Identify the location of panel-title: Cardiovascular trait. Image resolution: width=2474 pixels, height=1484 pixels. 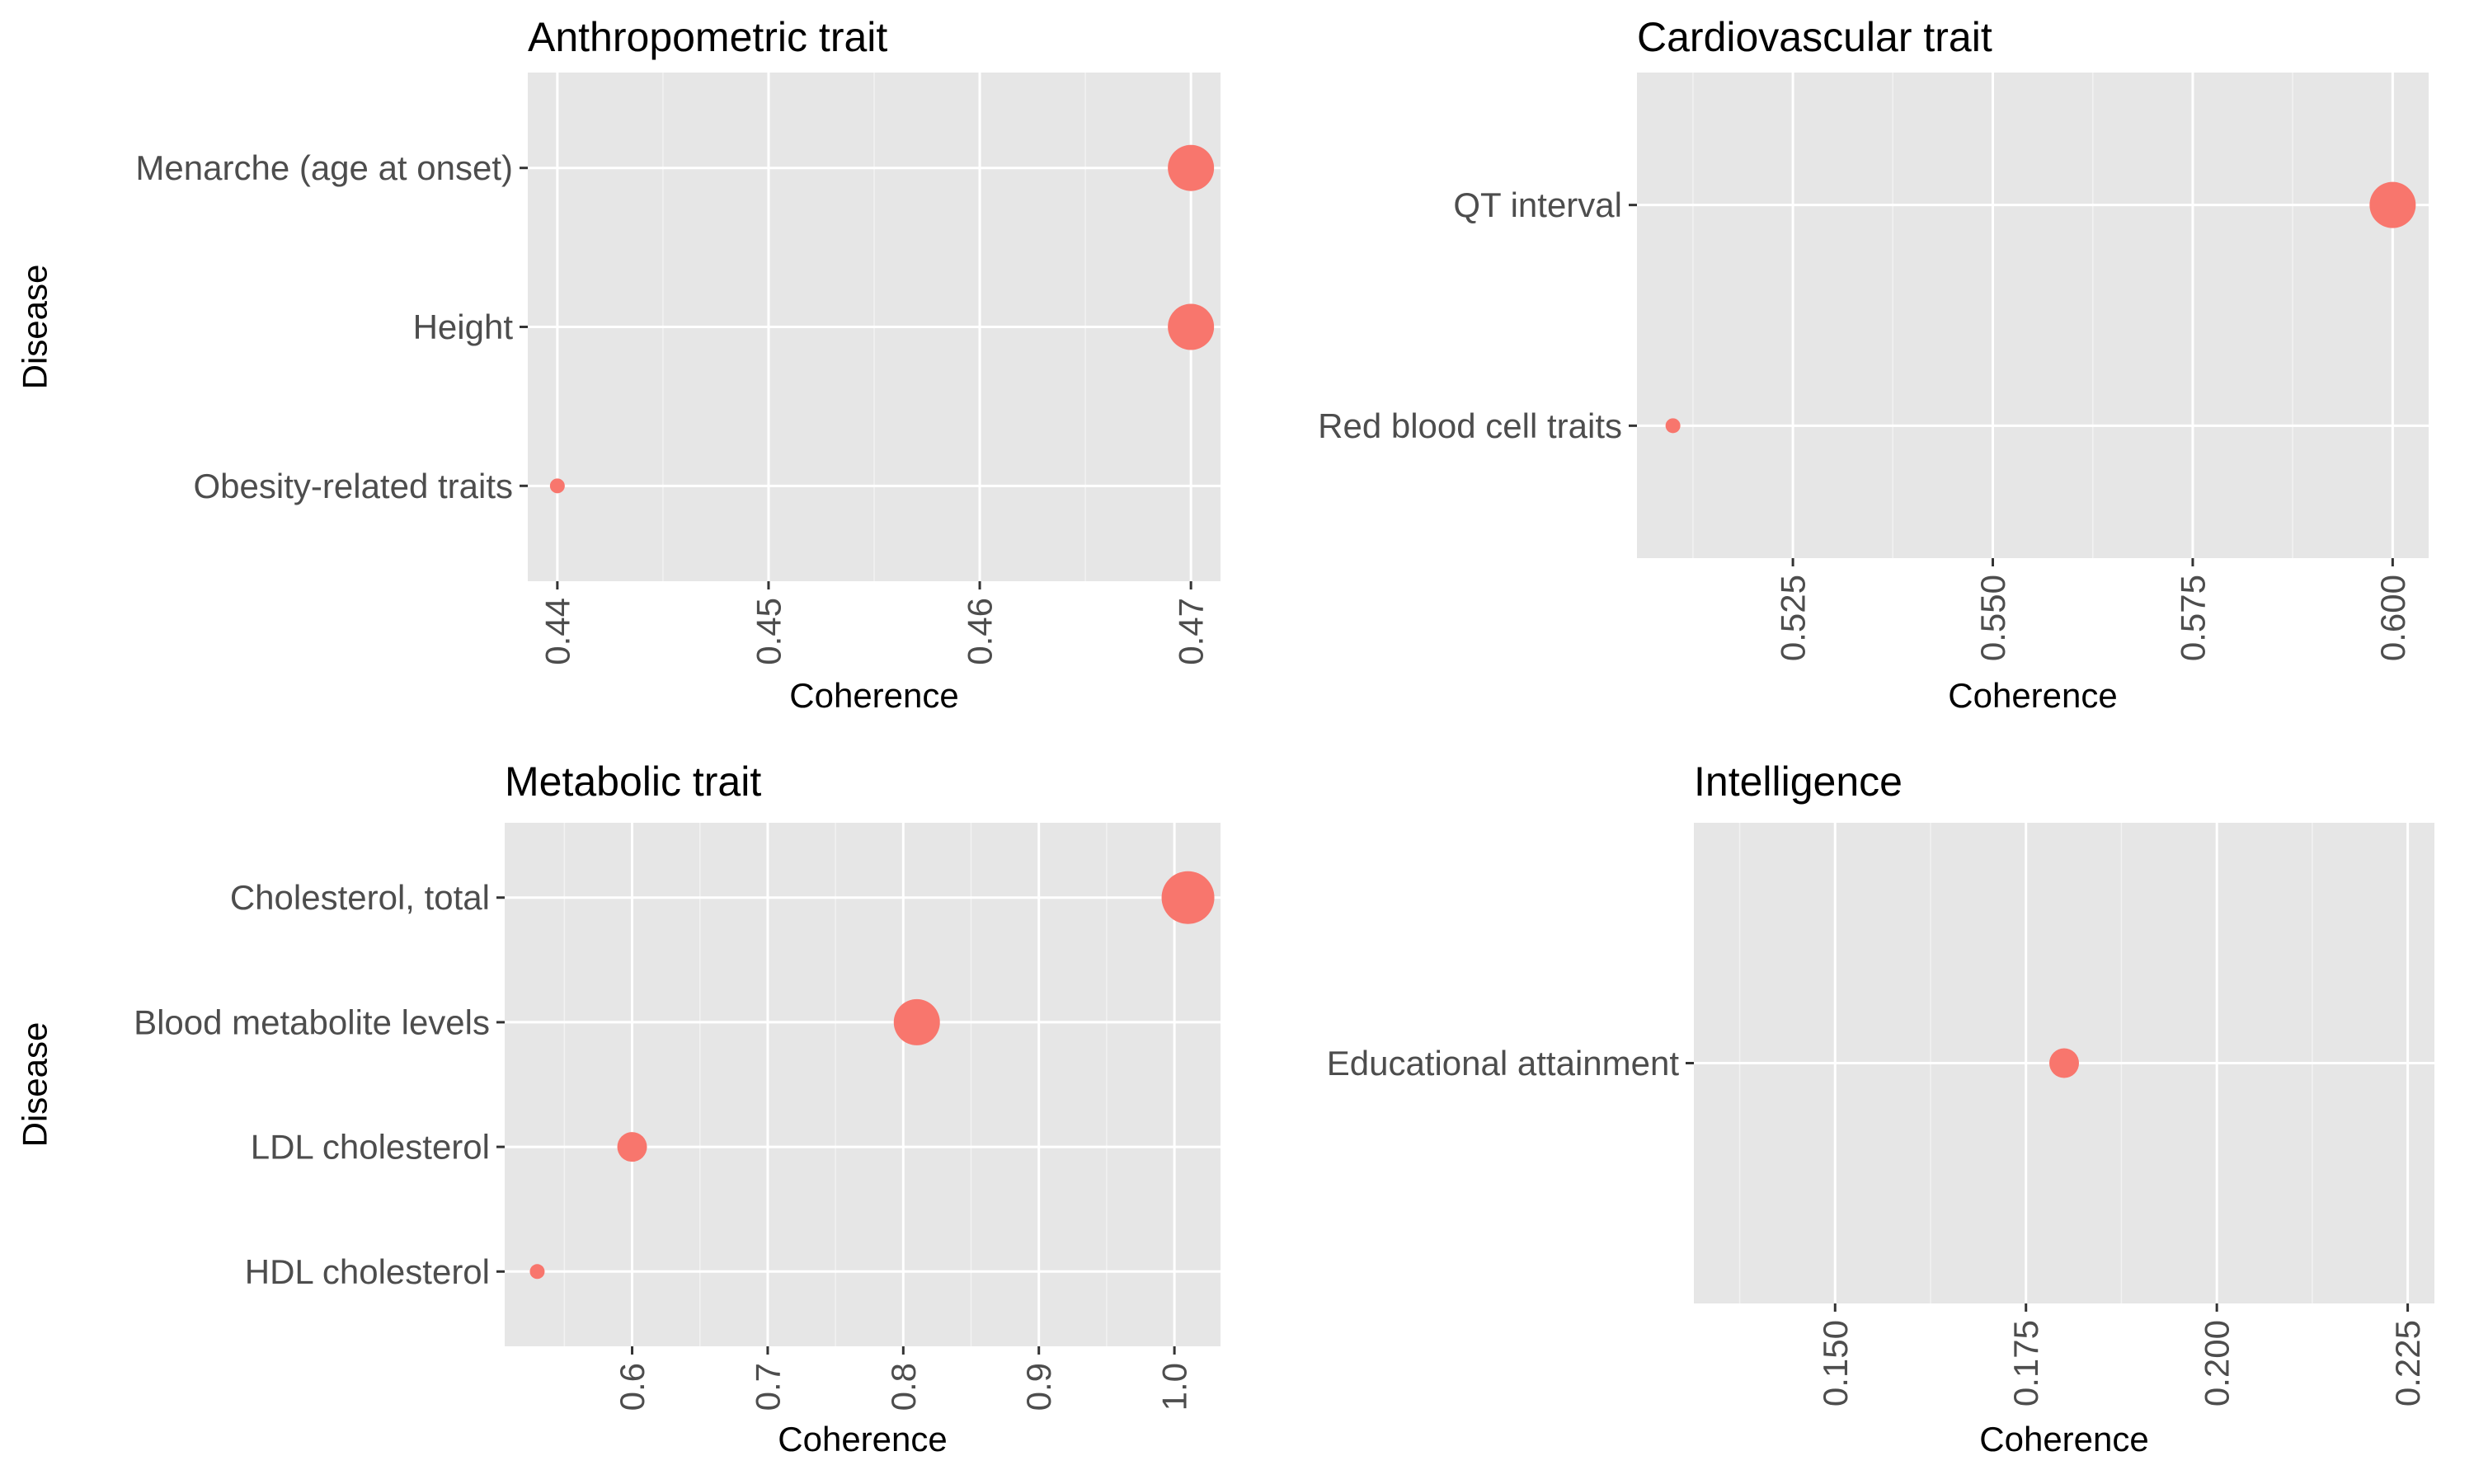
(1814, 37).